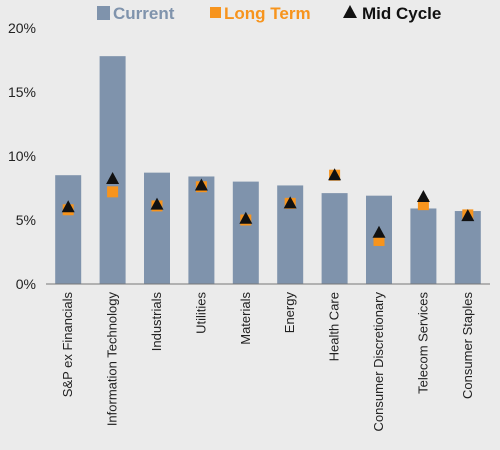 This screenshot has height=450, width=500. Describe the element at coordinates (467, 345) in the screenshot. I see `x-category-label: Consumer Staples` at that location.